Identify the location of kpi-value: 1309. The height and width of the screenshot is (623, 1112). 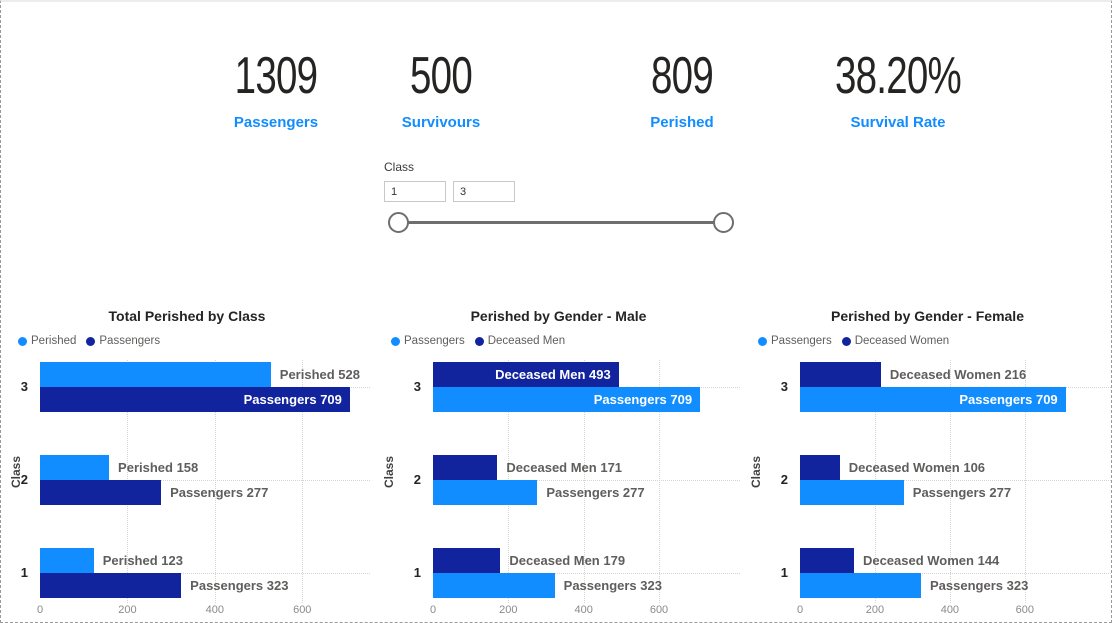
(276, 76).